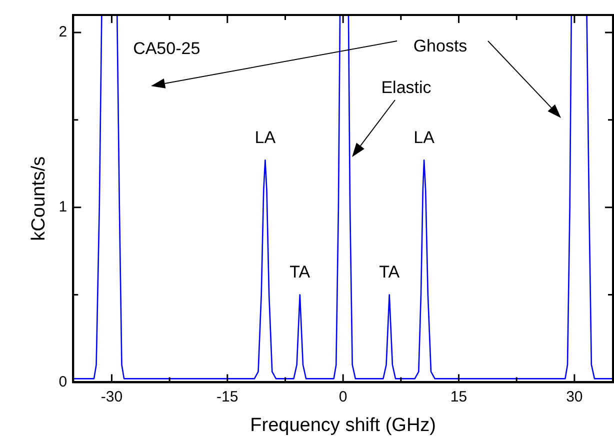 The height and width of the screenshot is (439, 614). I want to click on x-tick-label: -15, so click(227, 397).